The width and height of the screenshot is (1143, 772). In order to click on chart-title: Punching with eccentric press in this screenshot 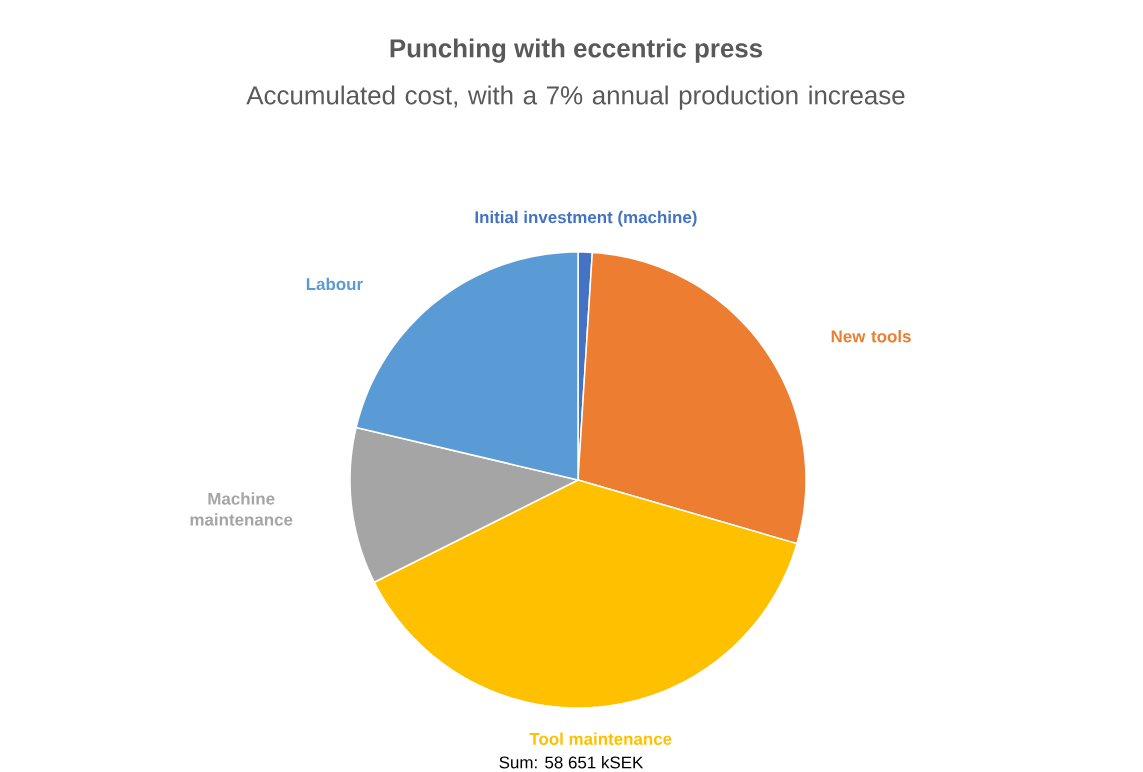, I will do `click(576, 50)`.